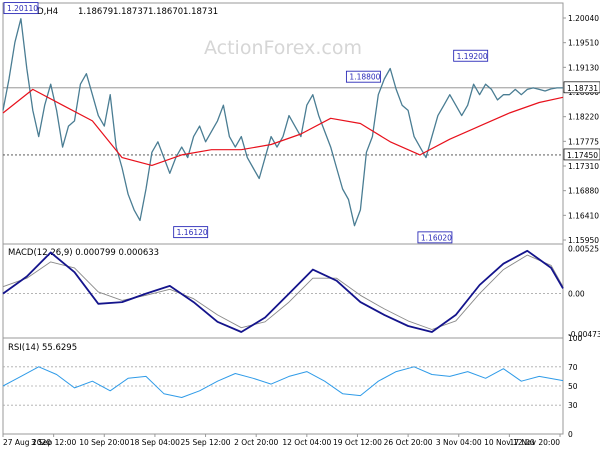  I want to click on annotation-label: 1.16120, so click(192, 232).